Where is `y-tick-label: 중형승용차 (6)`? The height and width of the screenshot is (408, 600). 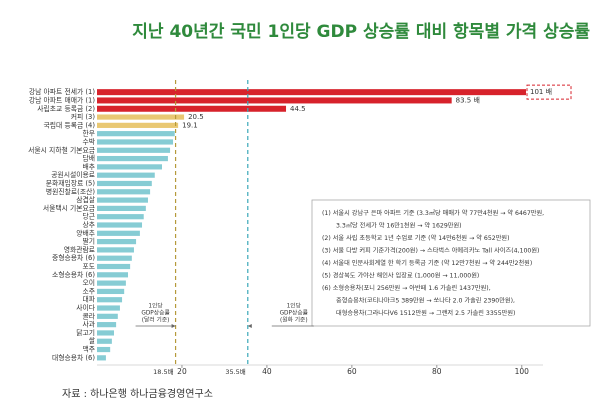 y-tick-label: 중형승용차 (6) is located at coordinates (73, 257).